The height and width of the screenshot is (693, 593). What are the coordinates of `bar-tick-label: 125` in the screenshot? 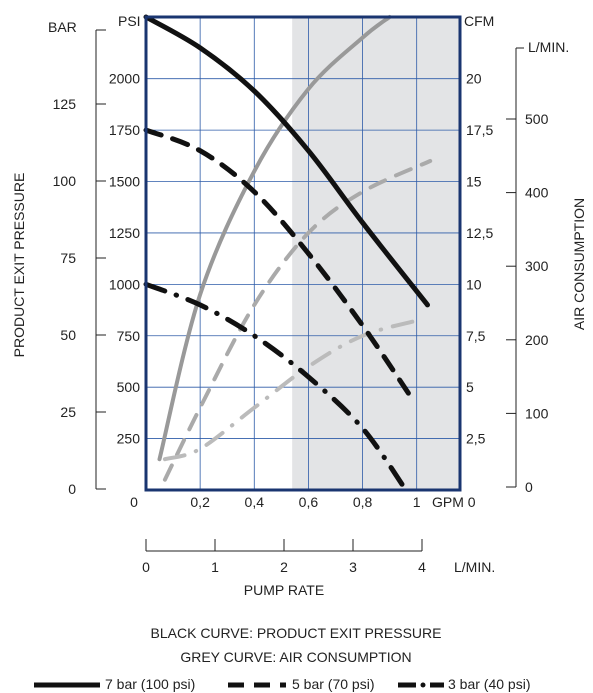 It's located at (65, 104).